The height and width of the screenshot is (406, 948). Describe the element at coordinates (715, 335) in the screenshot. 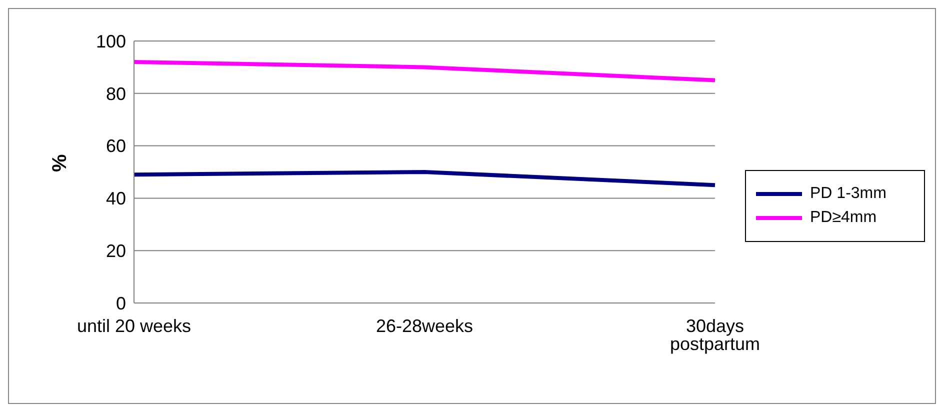

I see `x-tick-label: 30days postpartum` at that location.